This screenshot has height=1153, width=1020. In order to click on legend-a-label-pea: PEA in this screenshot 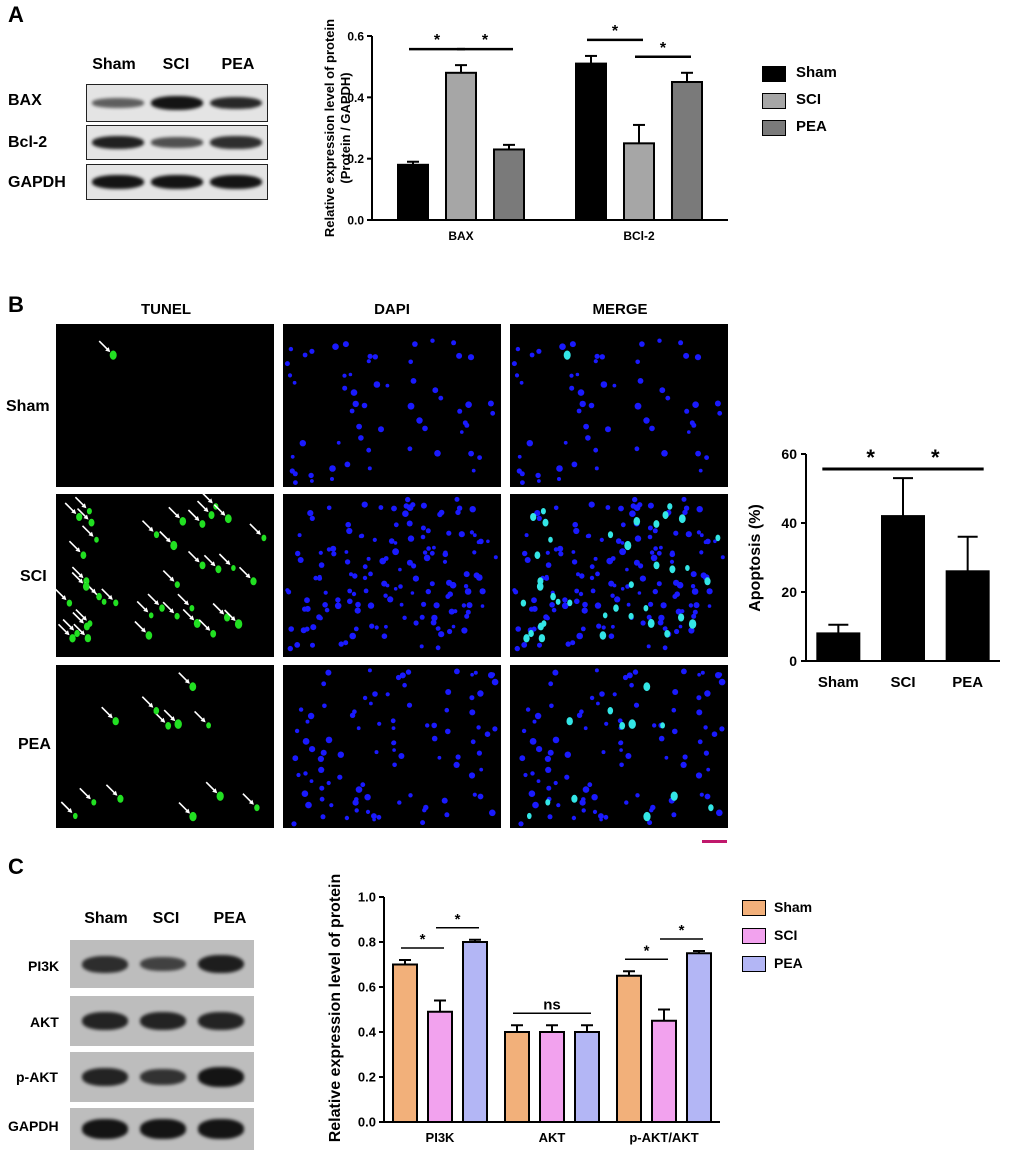, I will do `click(811, 126)`.